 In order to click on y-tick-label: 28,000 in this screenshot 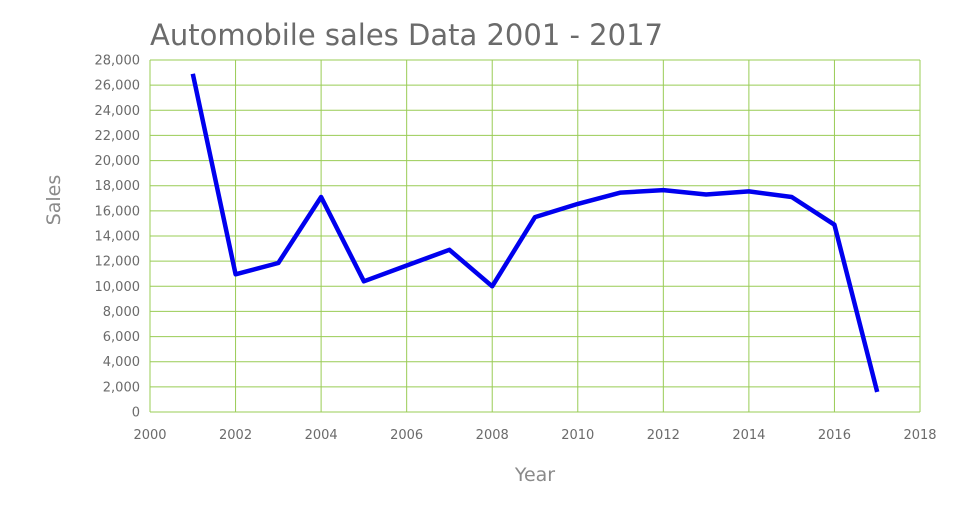, I will do `click(118, 61)`.